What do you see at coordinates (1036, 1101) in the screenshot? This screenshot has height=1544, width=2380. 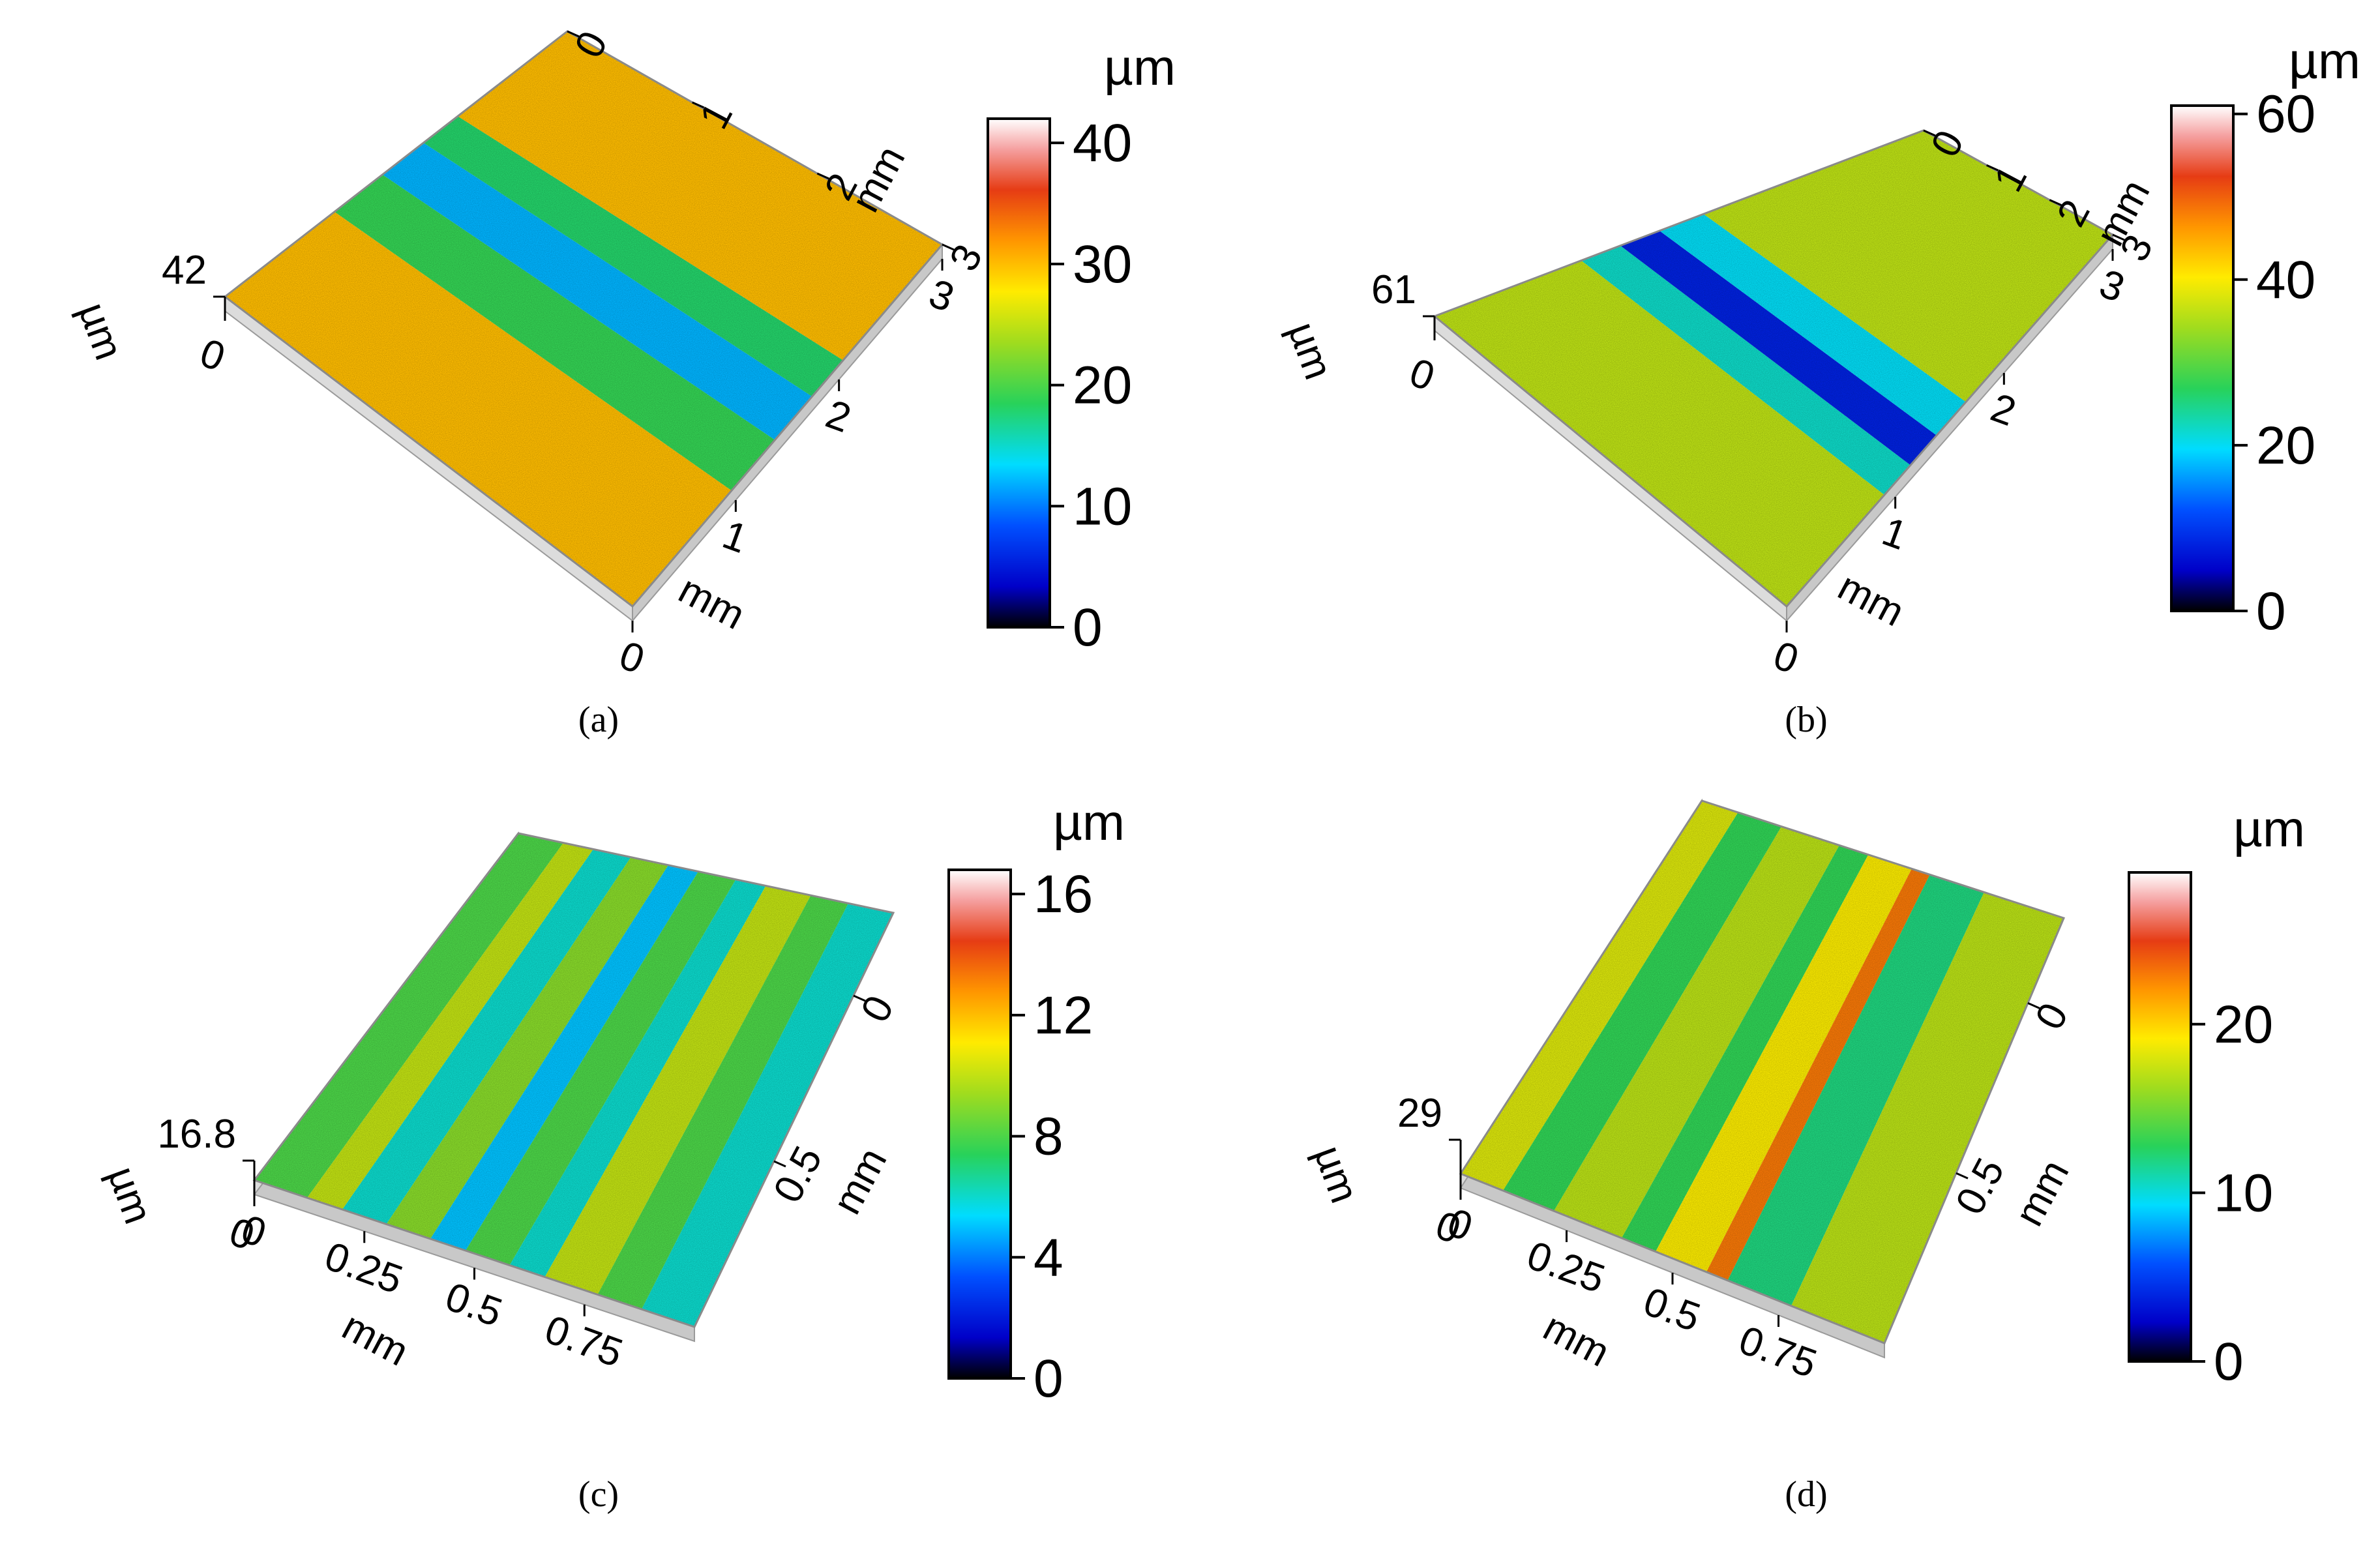 I see `panel-c-colorbar: µm 0 4 8 12 16` at bounding box center [1036, 1101].